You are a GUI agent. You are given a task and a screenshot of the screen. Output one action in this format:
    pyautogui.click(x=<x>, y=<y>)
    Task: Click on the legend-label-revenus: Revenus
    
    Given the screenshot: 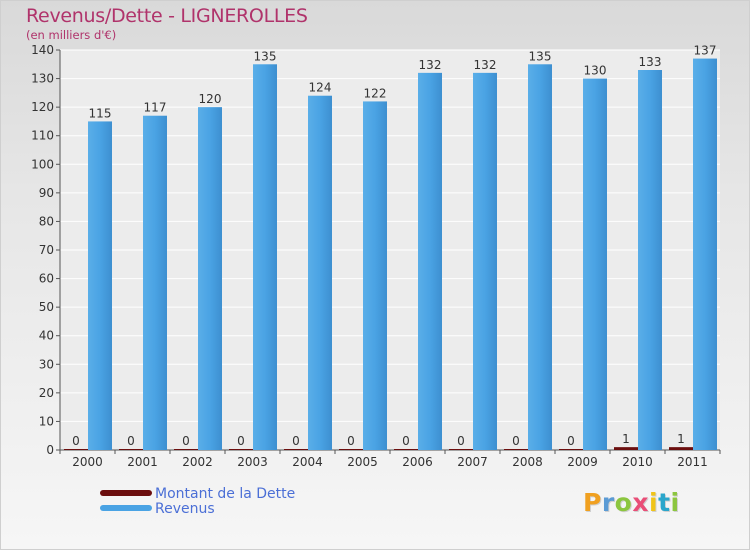 What is the action you would take?
    pyautogui.click(x=185, y=509)
    